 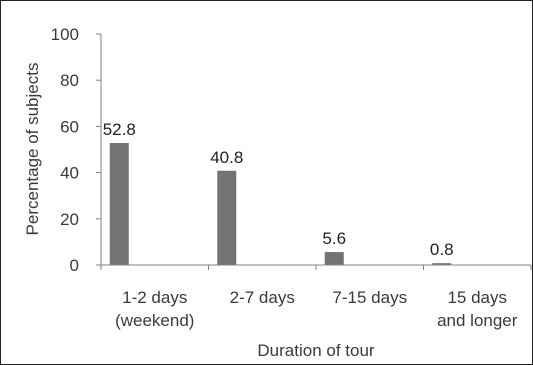 I want to click on y-tick-label: 40, so click(x=69, y=173).